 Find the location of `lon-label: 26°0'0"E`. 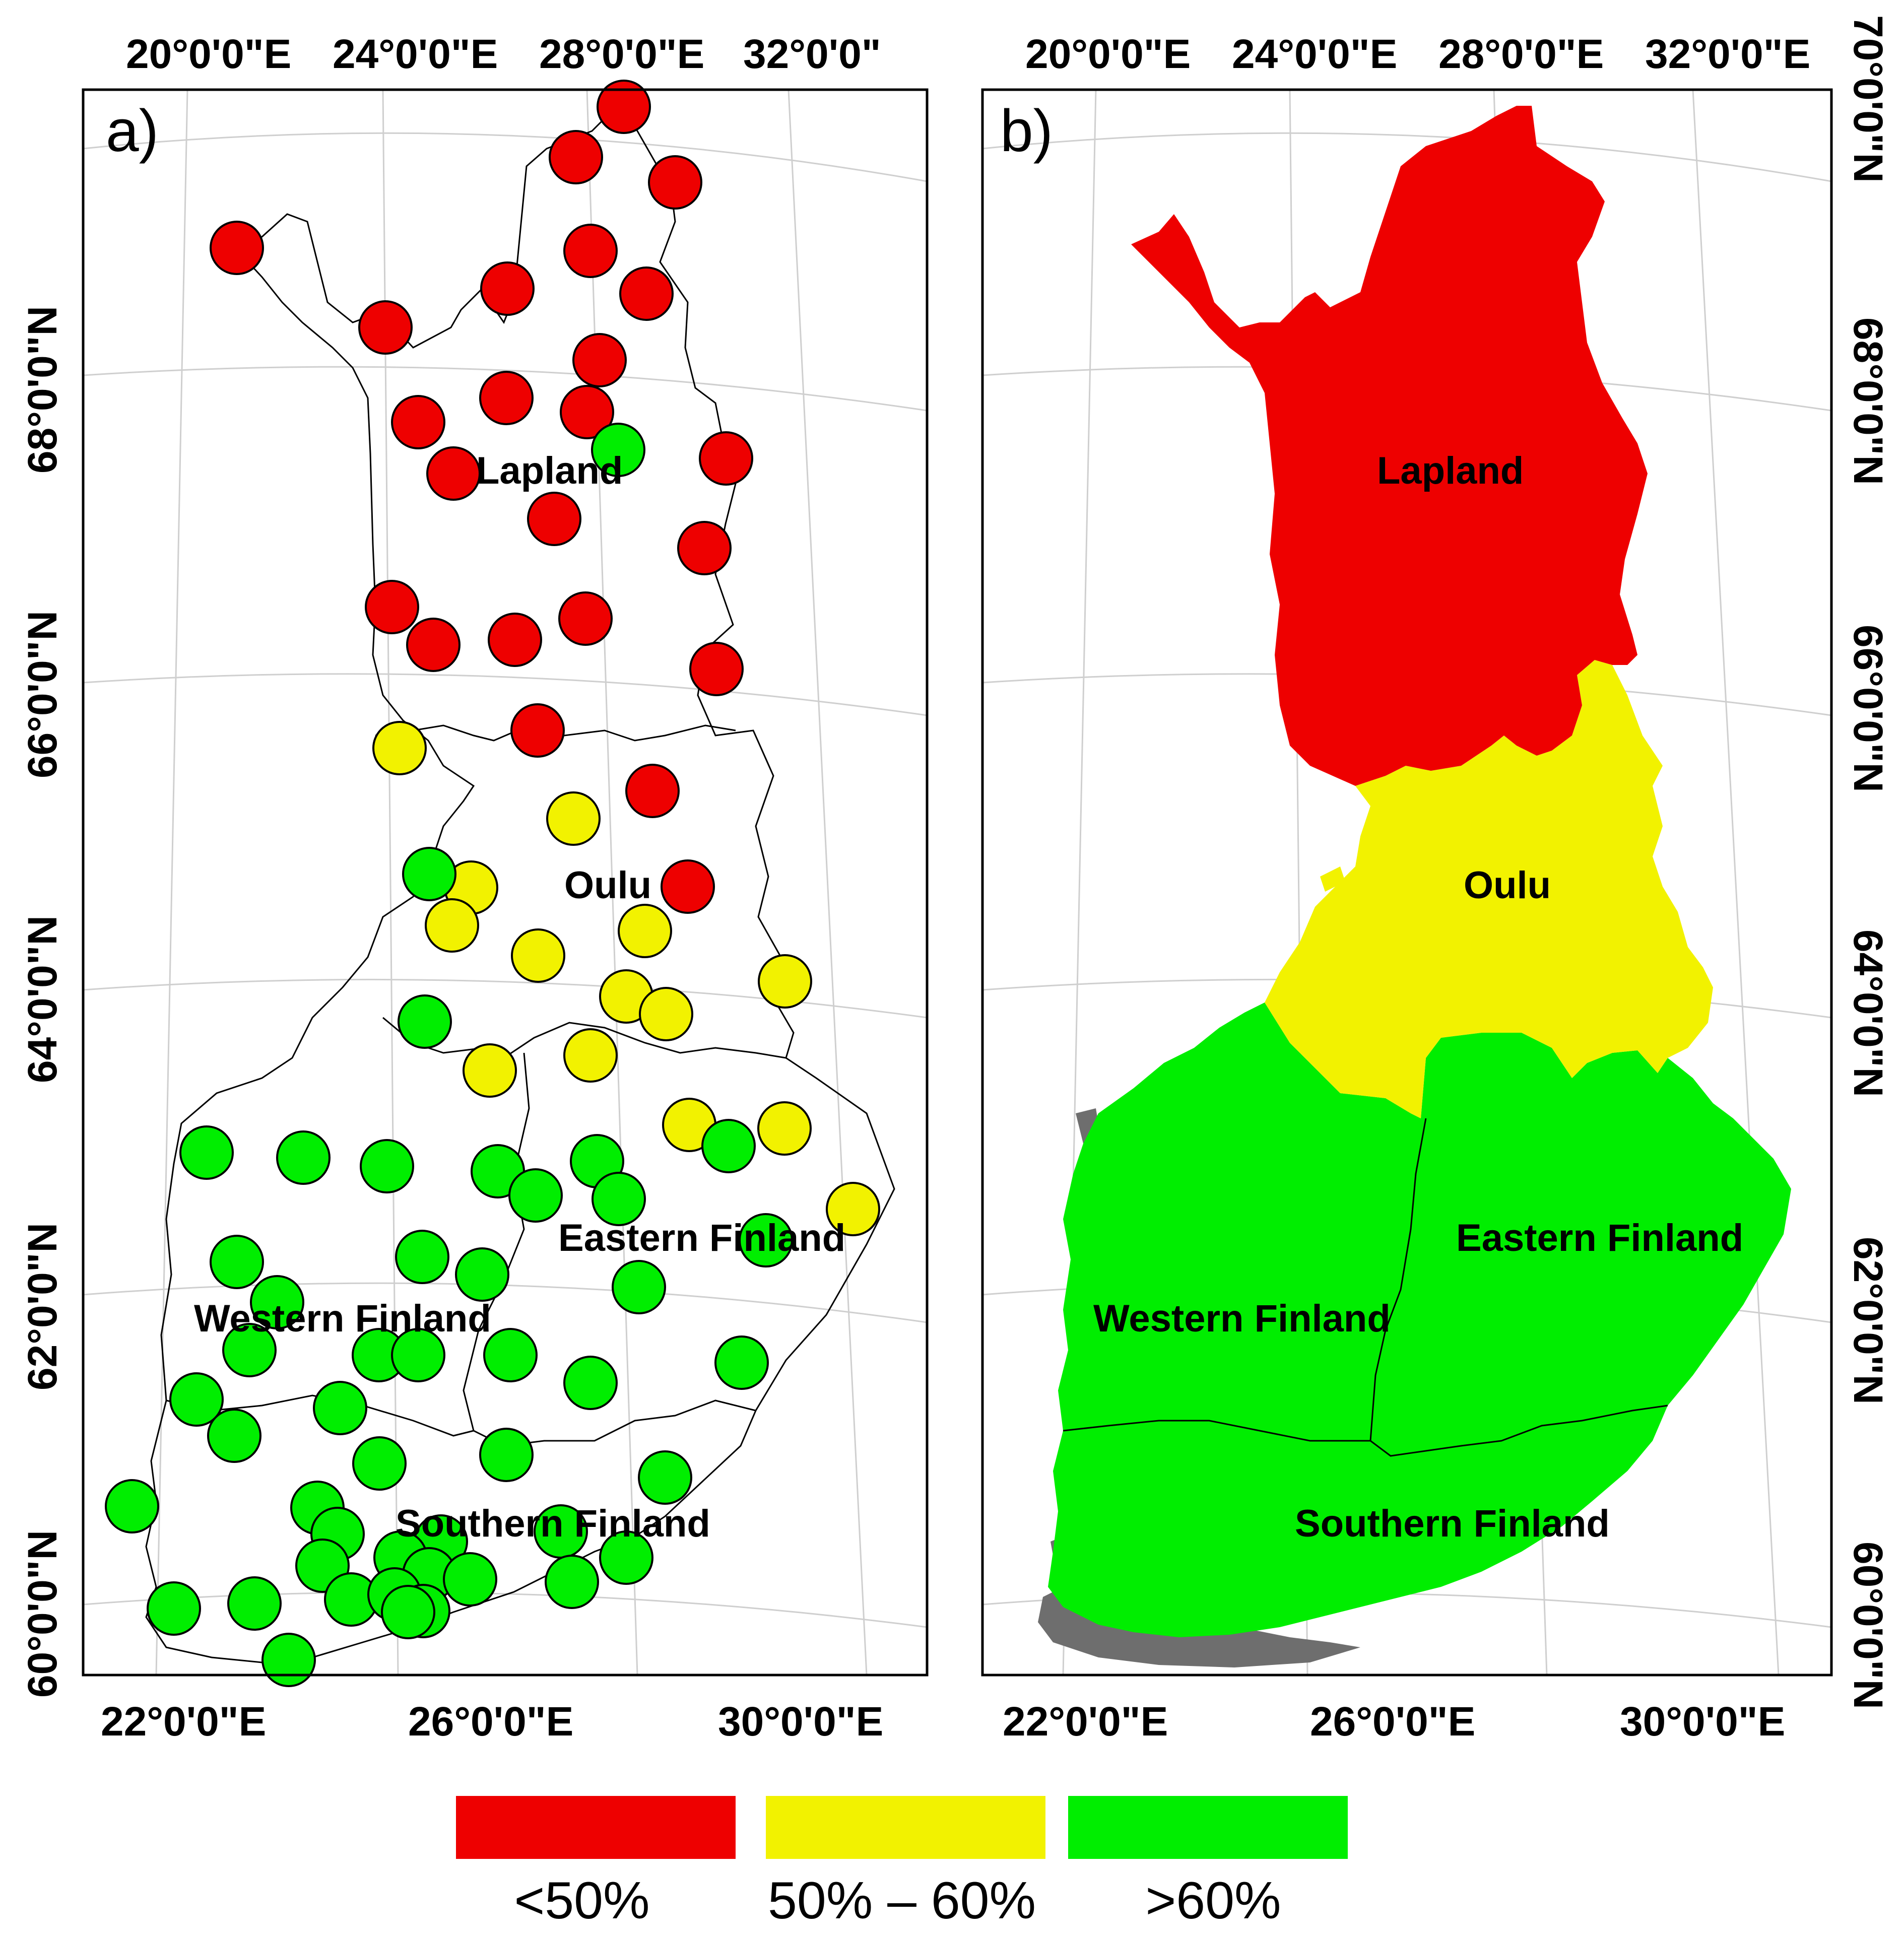

lon-label: 26°0'0"E is located at coordinates (1392, 1722).